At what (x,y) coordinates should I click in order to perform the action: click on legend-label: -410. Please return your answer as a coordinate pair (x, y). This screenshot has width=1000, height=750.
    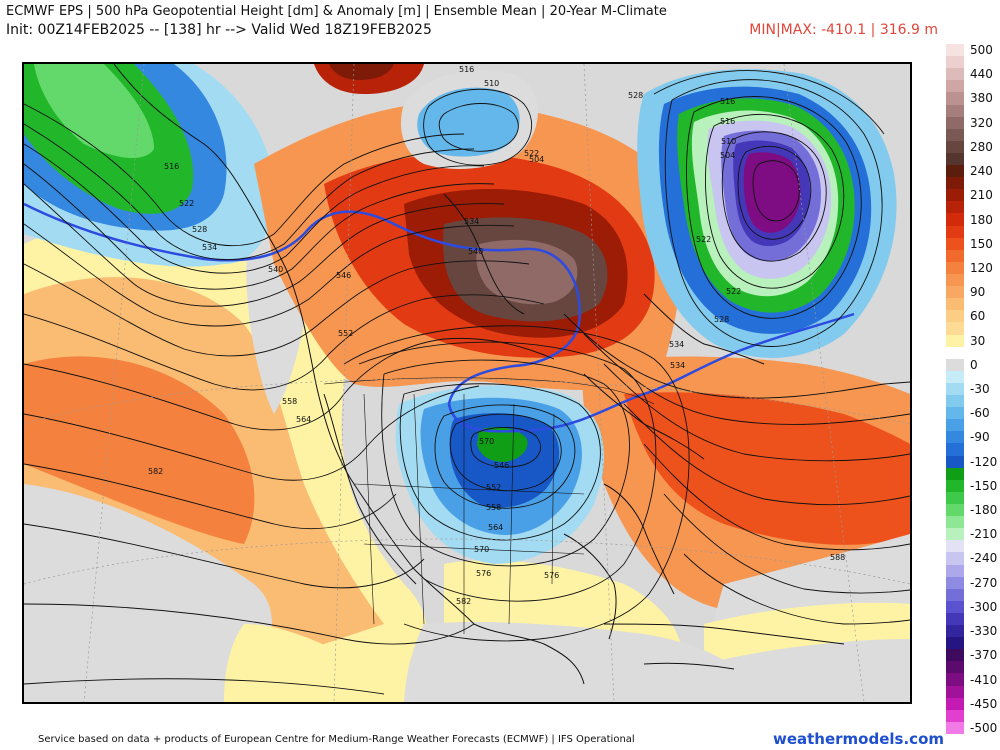
    Looking at the image, I should click on (984, 679).